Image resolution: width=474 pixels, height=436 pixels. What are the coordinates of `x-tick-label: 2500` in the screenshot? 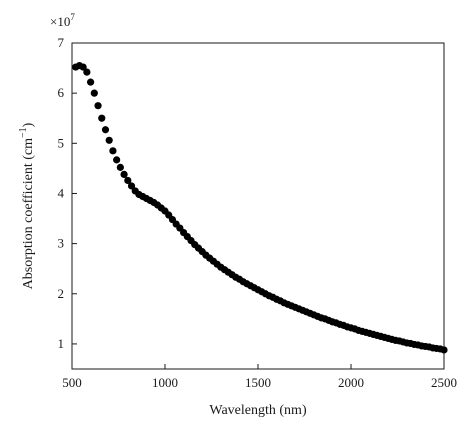 It's located at (444, 382).